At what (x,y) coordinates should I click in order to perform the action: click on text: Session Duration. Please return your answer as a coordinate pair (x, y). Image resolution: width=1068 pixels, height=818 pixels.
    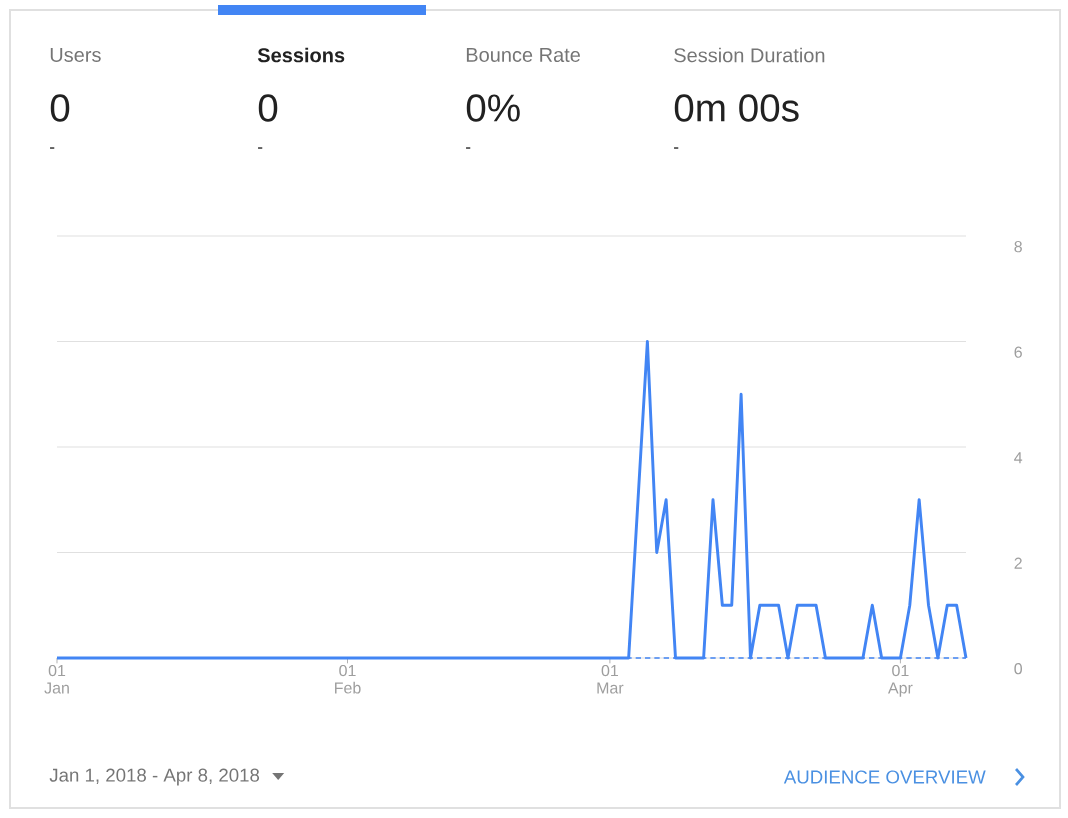
    Looking at the image, I should click on (749, 55).